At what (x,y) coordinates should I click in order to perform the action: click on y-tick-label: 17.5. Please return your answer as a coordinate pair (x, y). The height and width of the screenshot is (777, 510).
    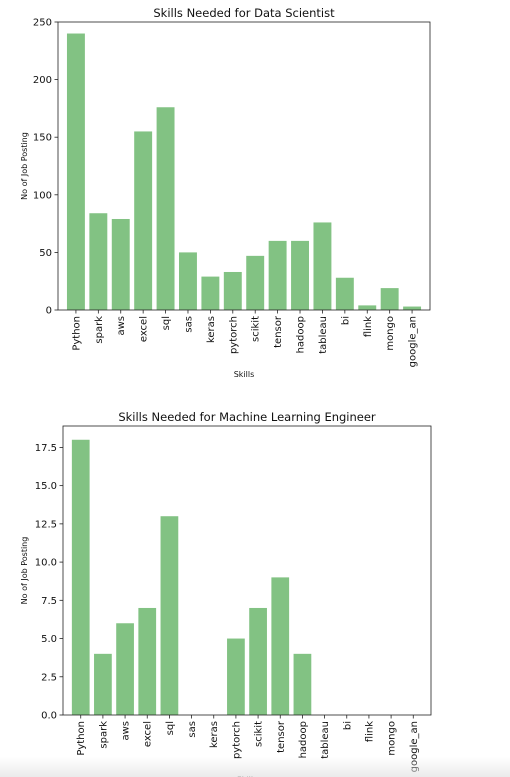
    Looking at the image, I should click on (46, 448).